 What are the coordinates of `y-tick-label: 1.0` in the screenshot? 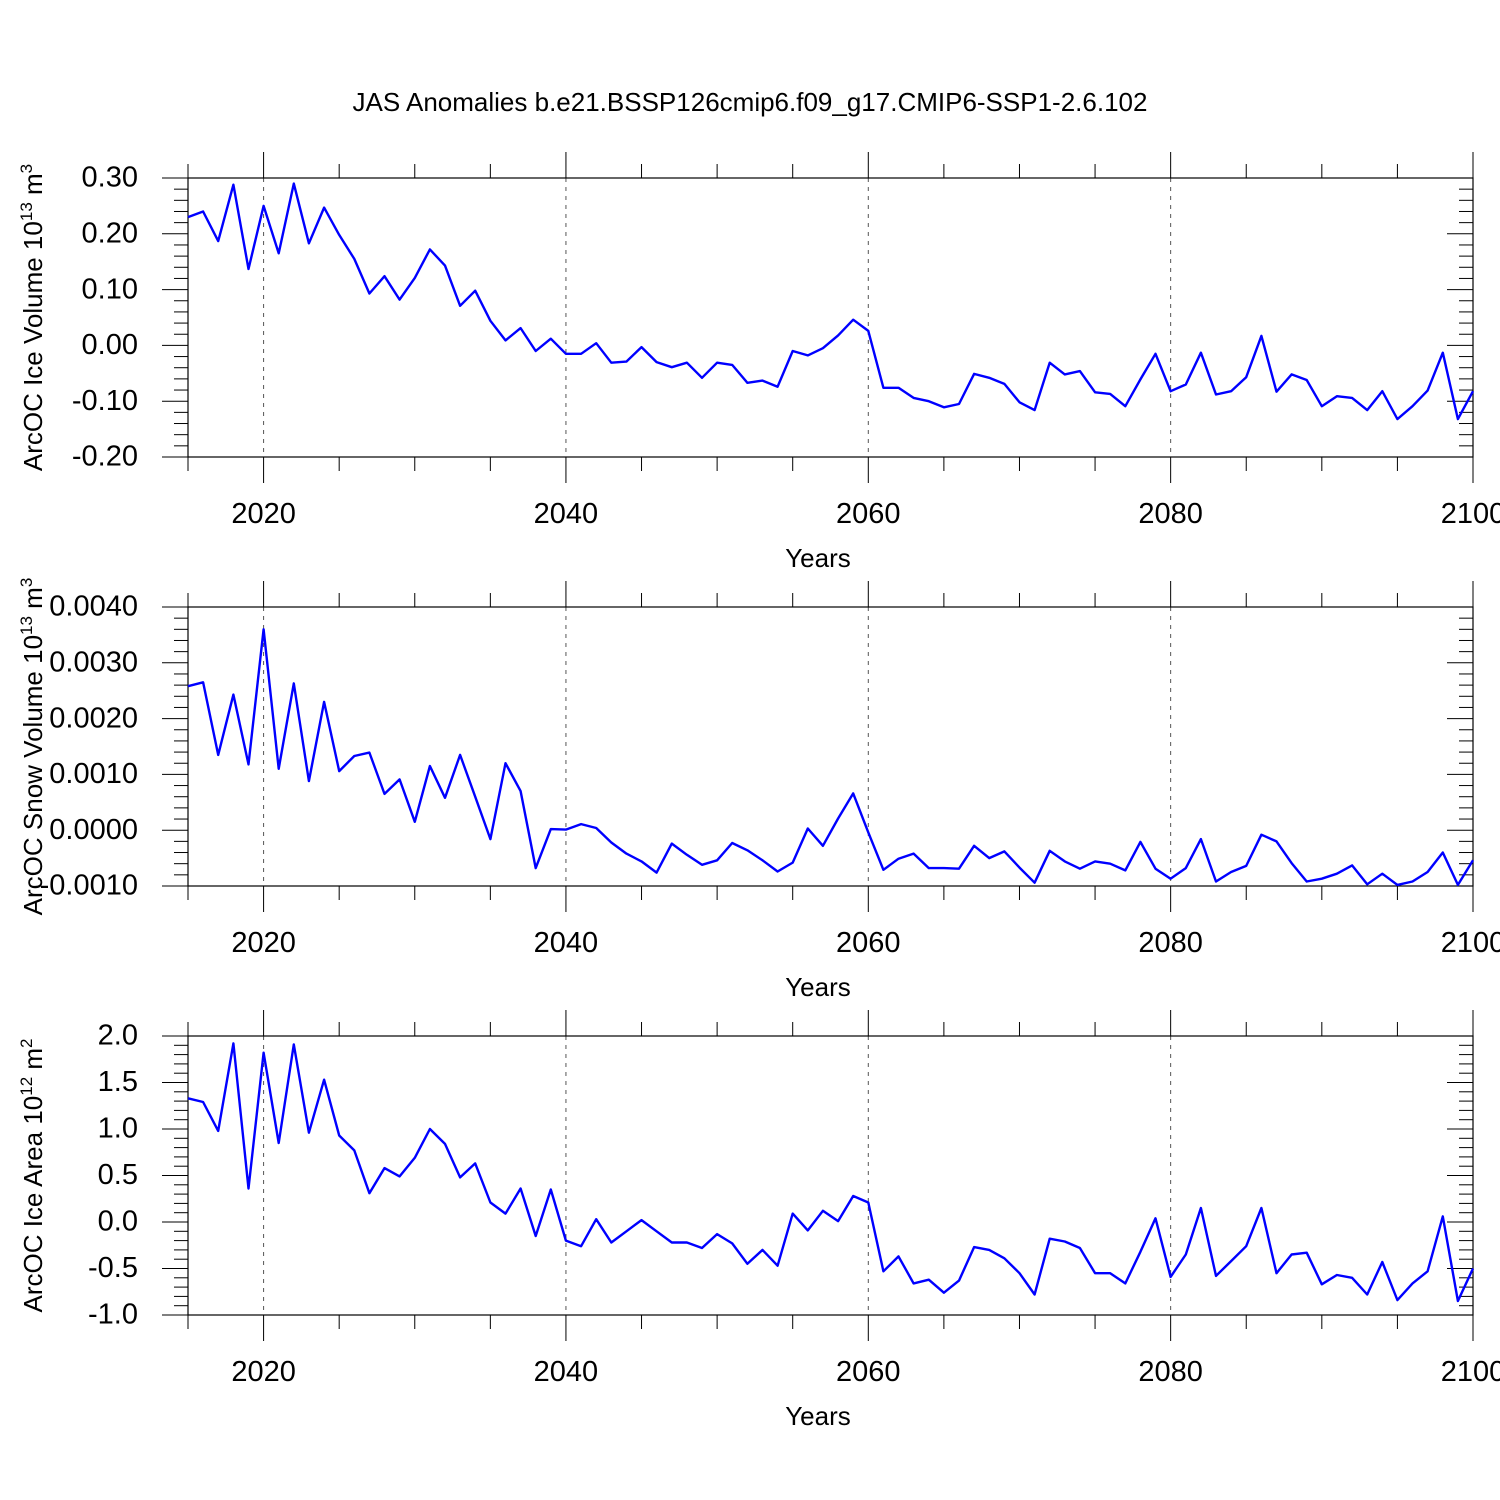 It's located at (118, 1129).